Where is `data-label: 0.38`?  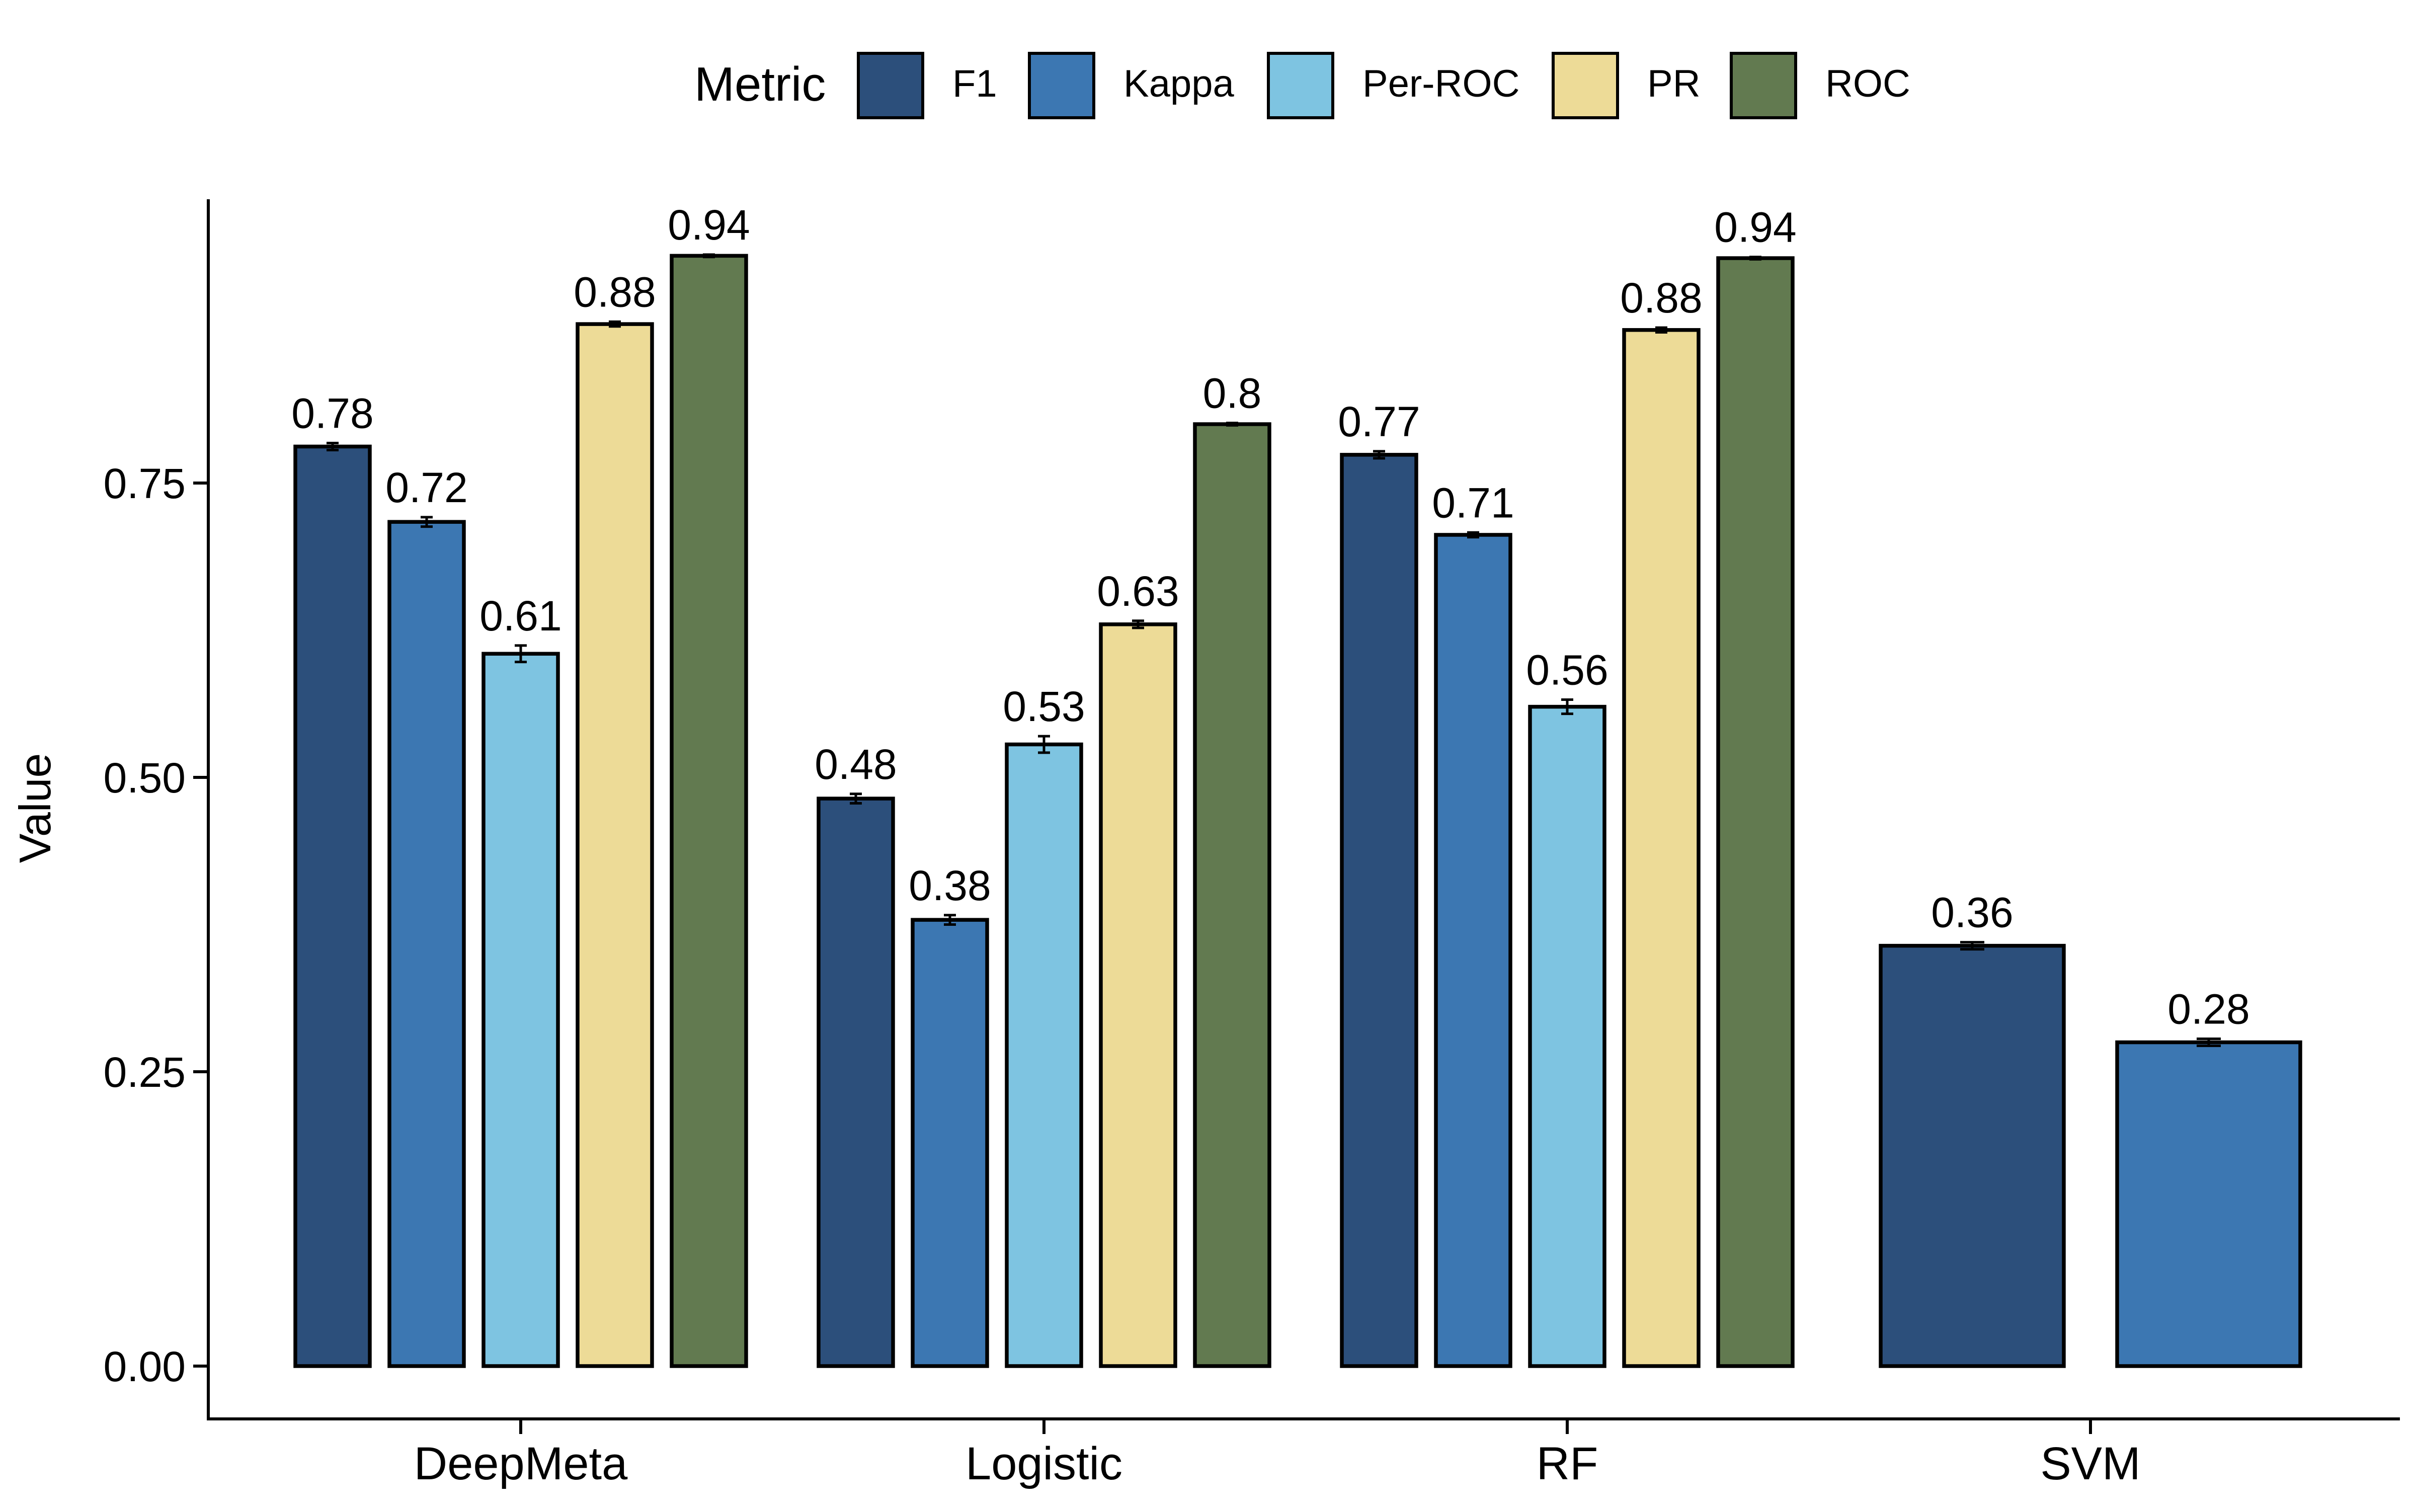
data-label: 0.38 is located at coordinates (950, 885).